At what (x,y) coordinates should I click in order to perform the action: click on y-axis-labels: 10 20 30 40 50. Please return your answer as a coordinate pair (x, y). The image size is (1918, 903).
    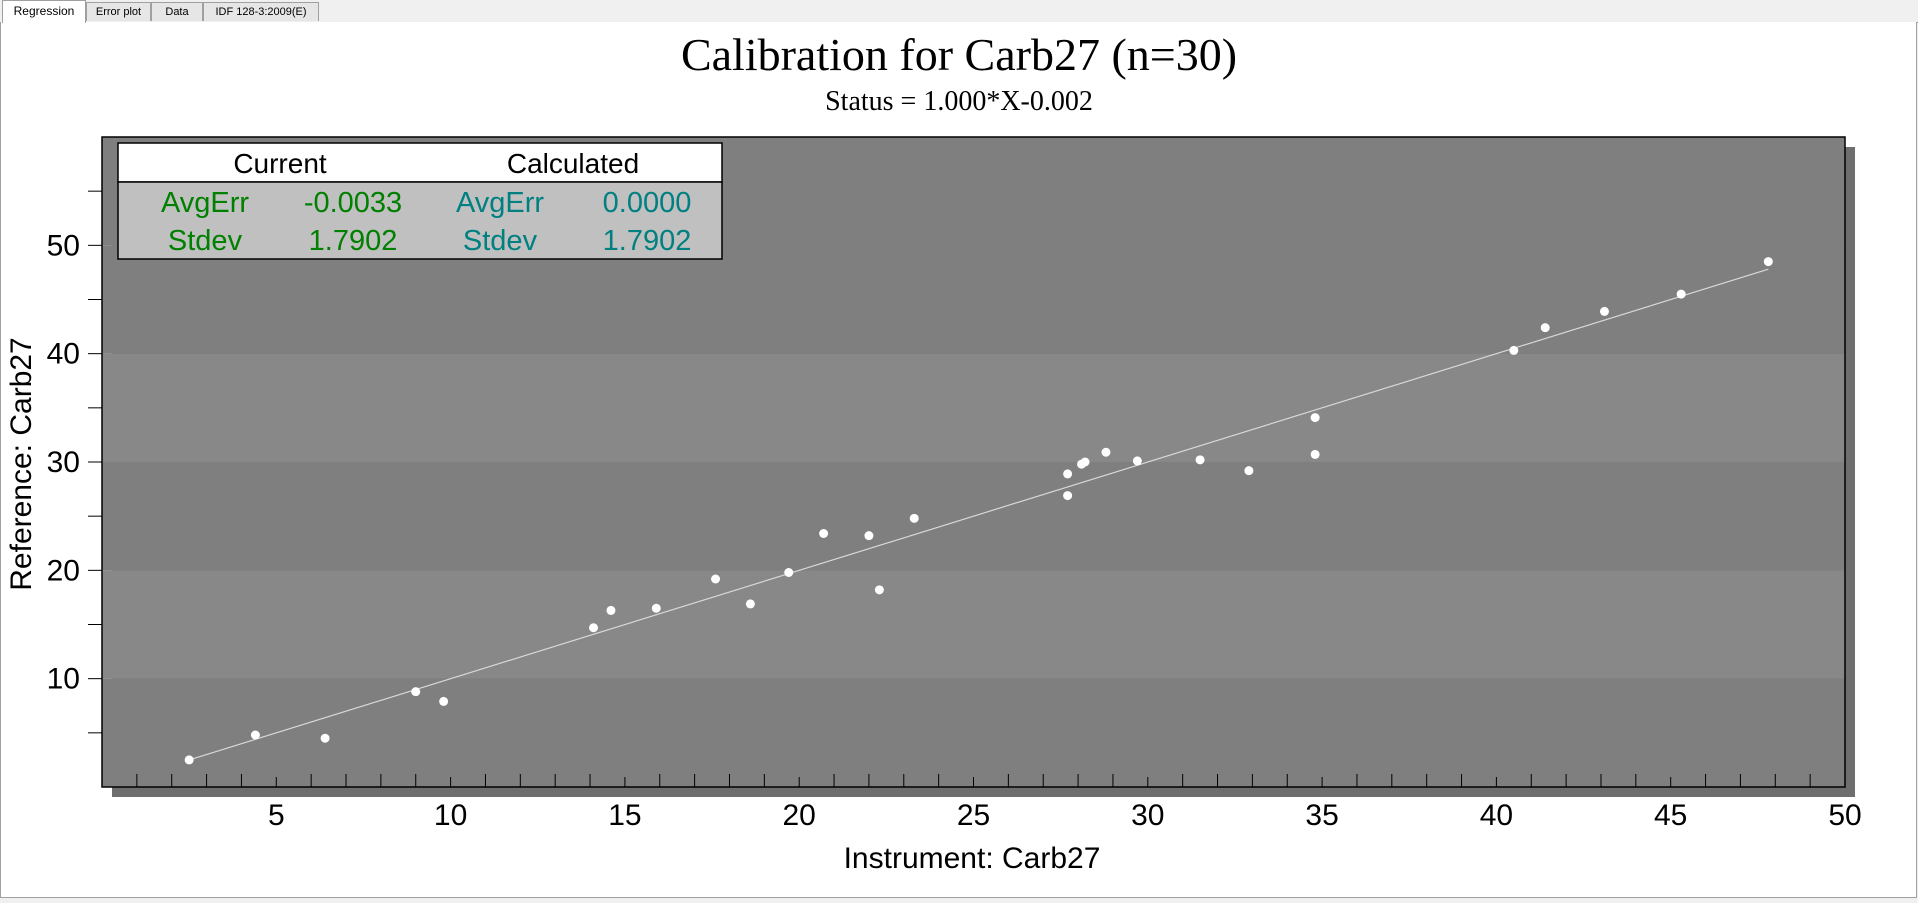
    Looking at the image, I should click on (63, 462).